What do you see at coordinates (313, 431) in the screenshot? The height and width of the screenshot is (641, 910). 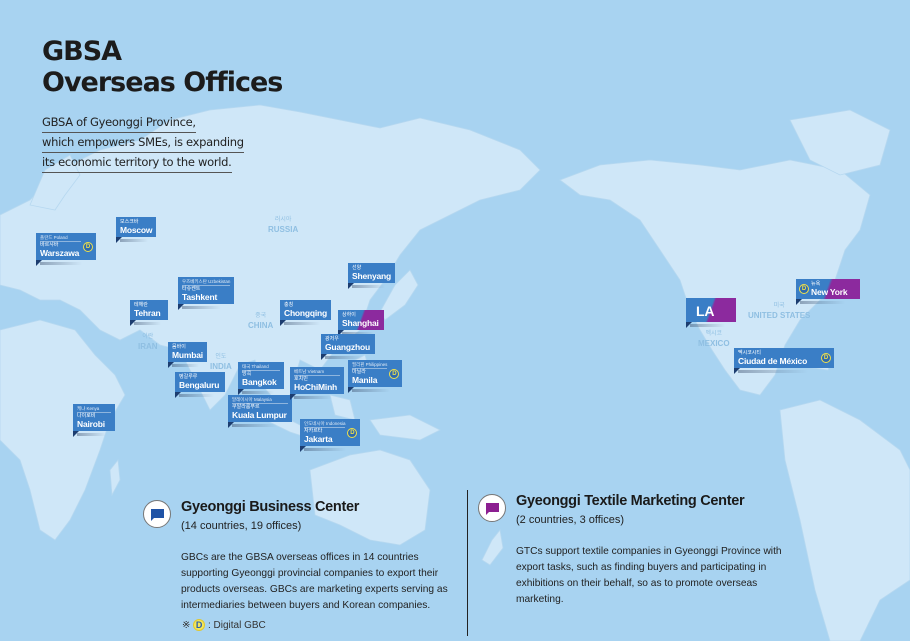 I see `office-name-ko: 자카르타` at bounding box center [313, 431].